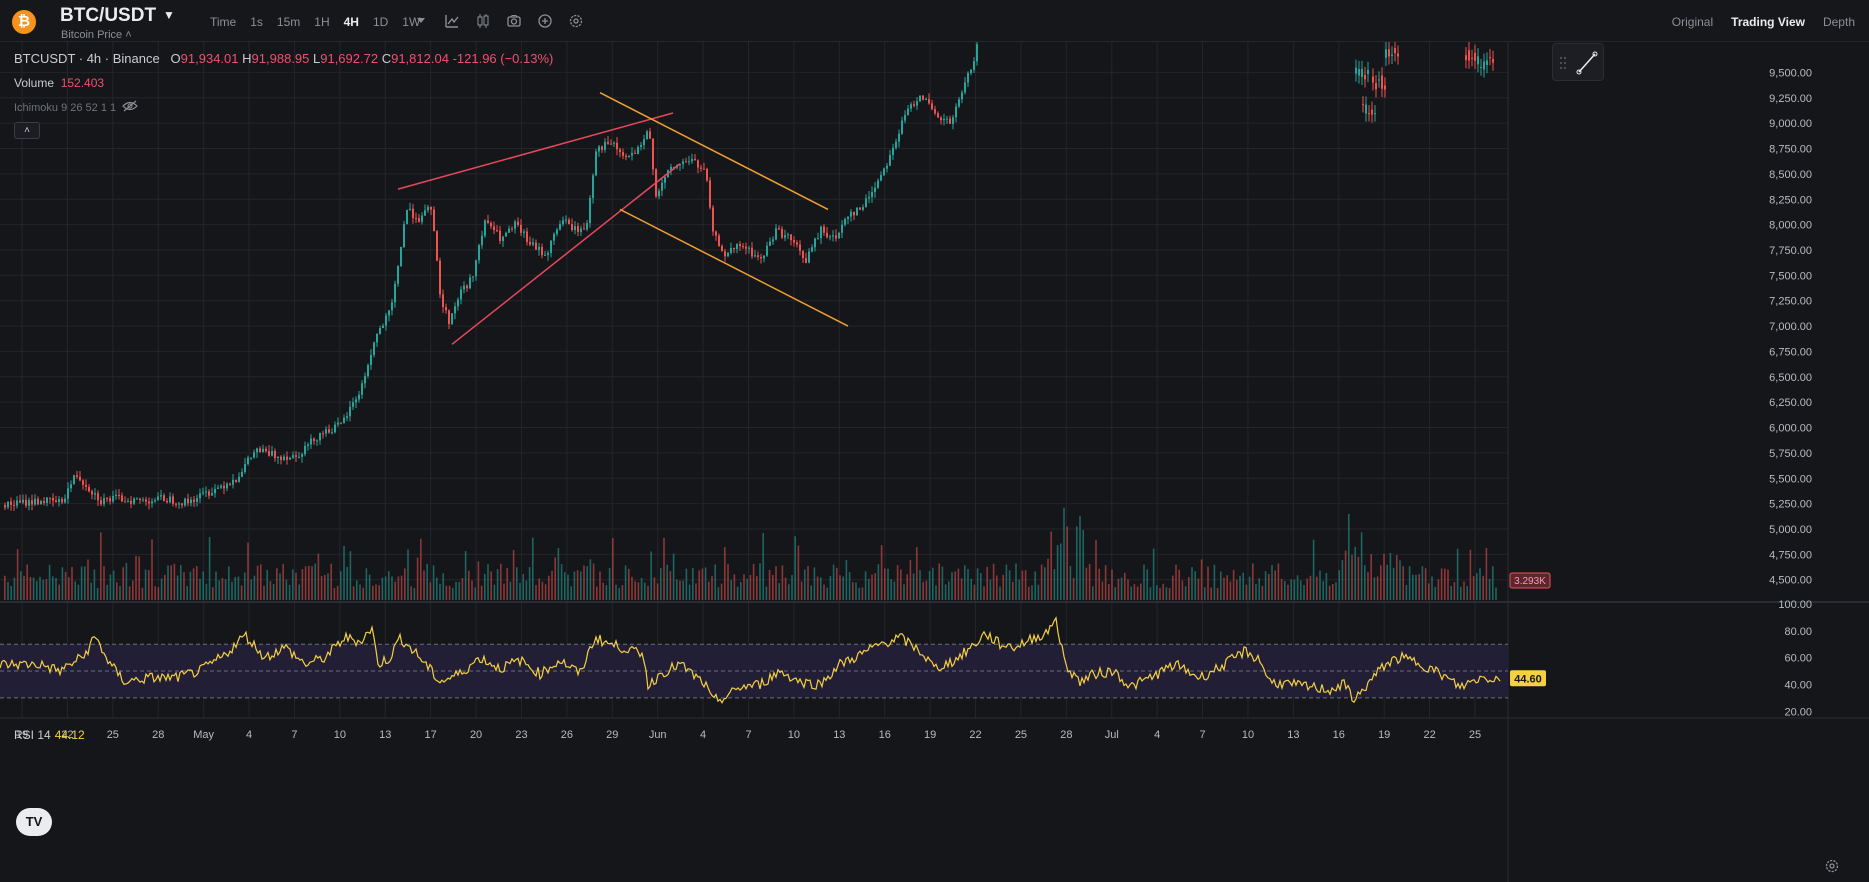 The width and height of the screenshot is (1869, 882). Describe the element at coordinates (513, 20) in the screenshot. I see `camera-icon` at that location.